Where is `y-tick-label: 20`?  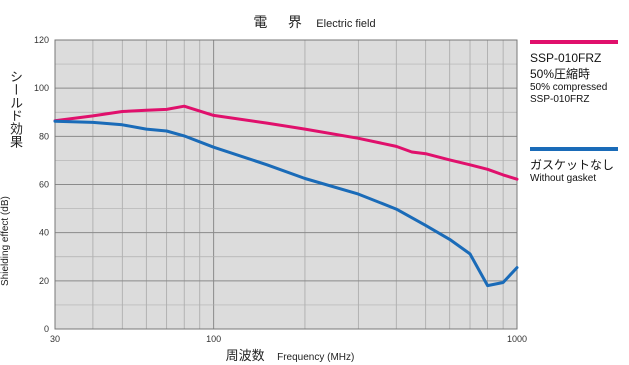
y-tick-label: 20 is located at coordinates (44, 281).